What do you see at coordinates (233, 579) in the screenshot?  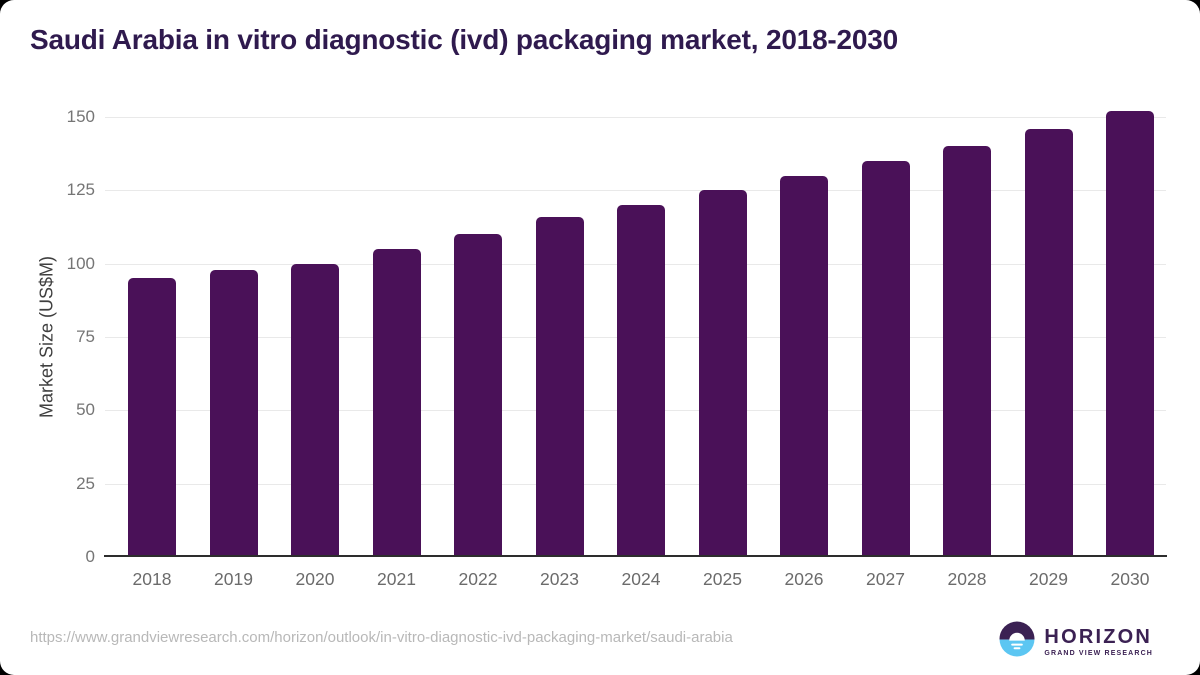 I see `x-tick-label-2019: 2019` at bounding box center [233, 579].